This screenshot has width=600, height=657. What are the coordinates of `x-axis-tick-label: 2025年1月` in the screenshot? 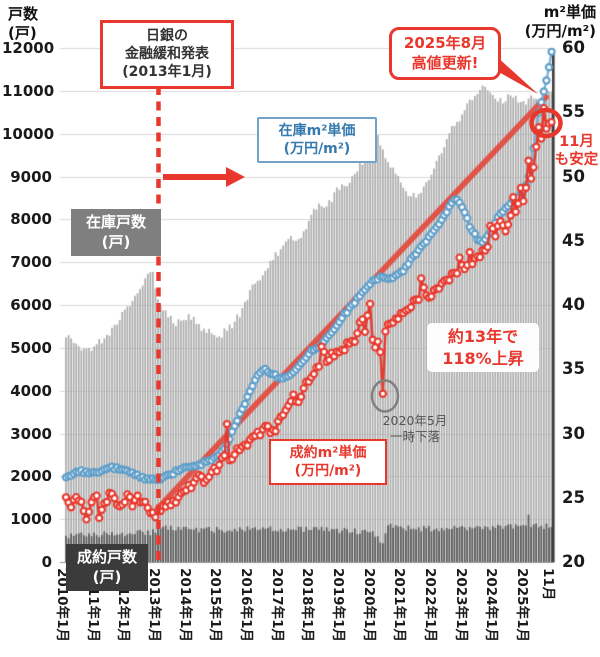 It's located at (521, 605).